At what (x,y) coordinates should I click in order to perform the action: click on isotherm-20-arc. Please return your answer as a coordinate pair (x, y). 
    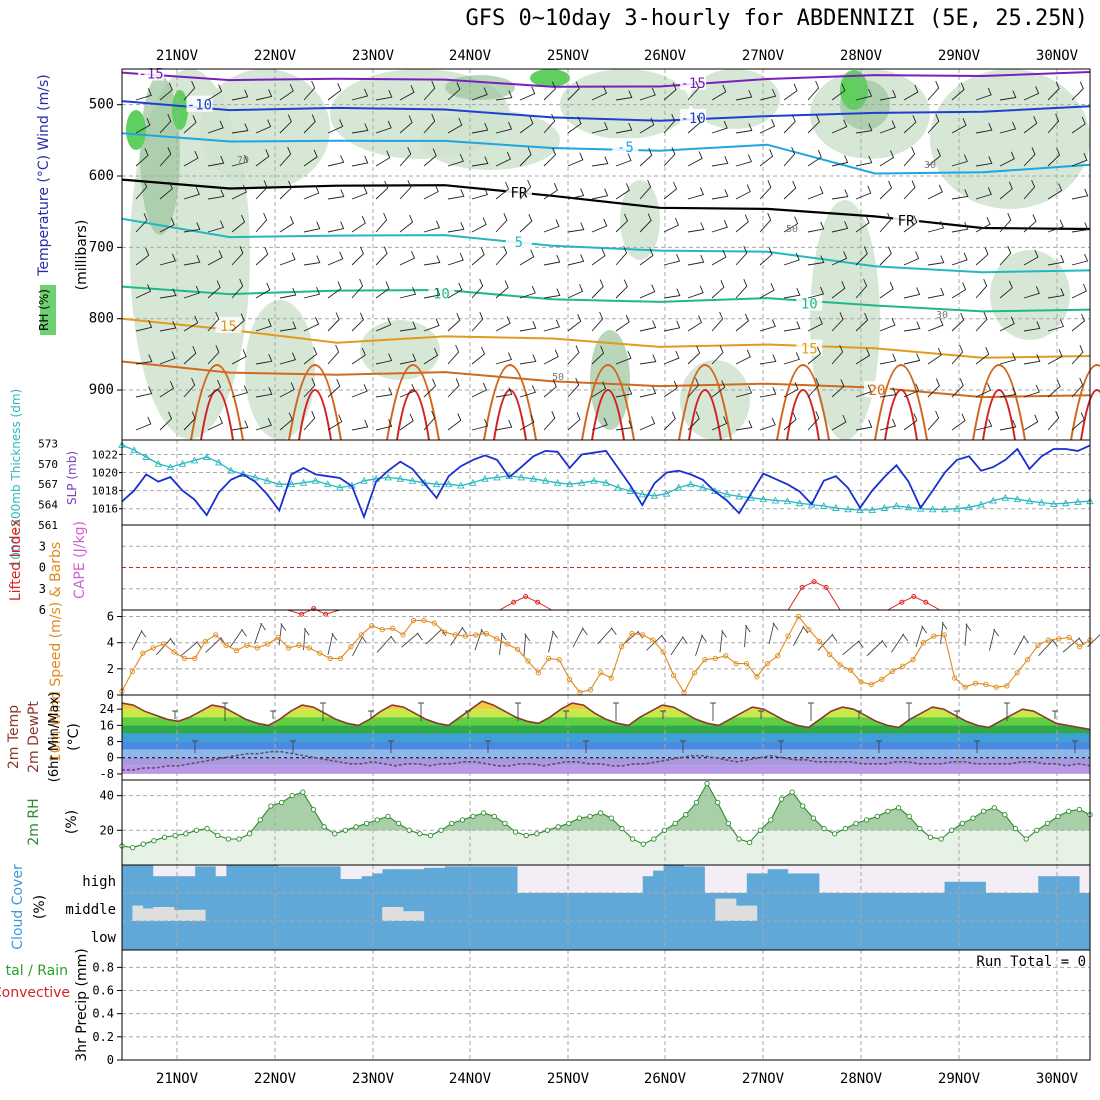
    Looking at the image, I should click on (1085, 402).